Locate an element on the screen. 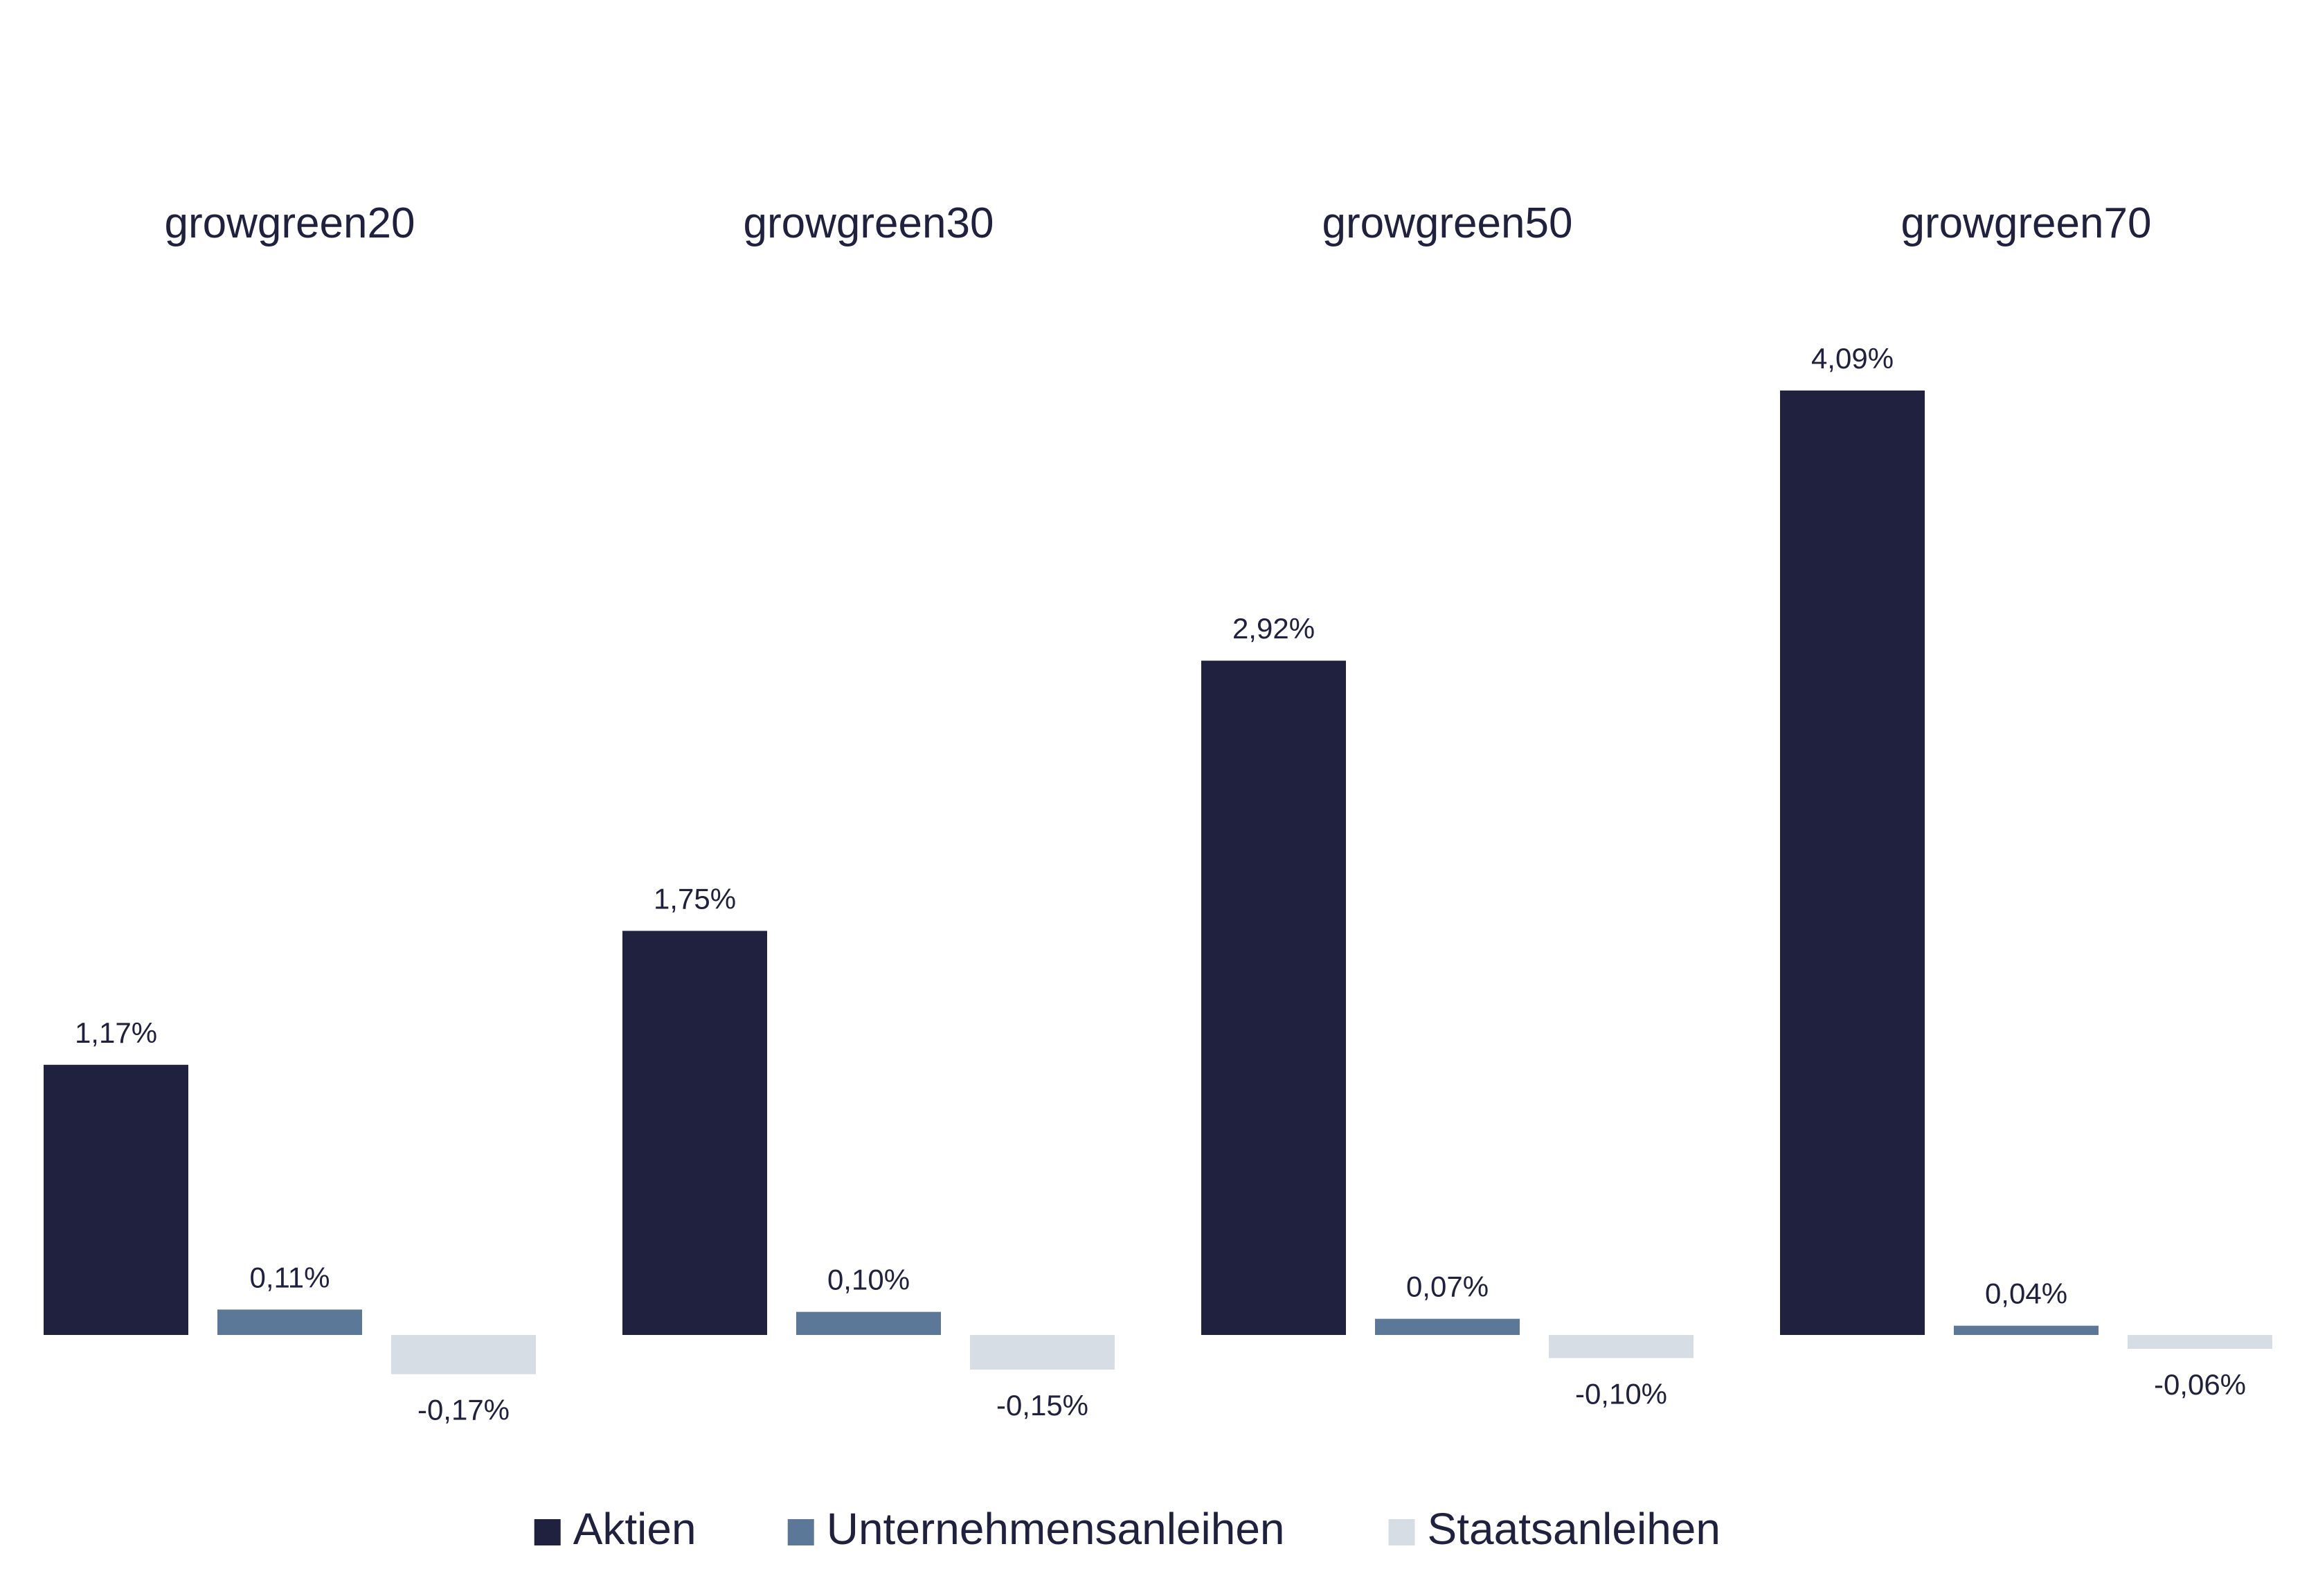 This screenshot has width=2309, height=1596. legend-swatch-aktien is located at coordinates (547, 1532).